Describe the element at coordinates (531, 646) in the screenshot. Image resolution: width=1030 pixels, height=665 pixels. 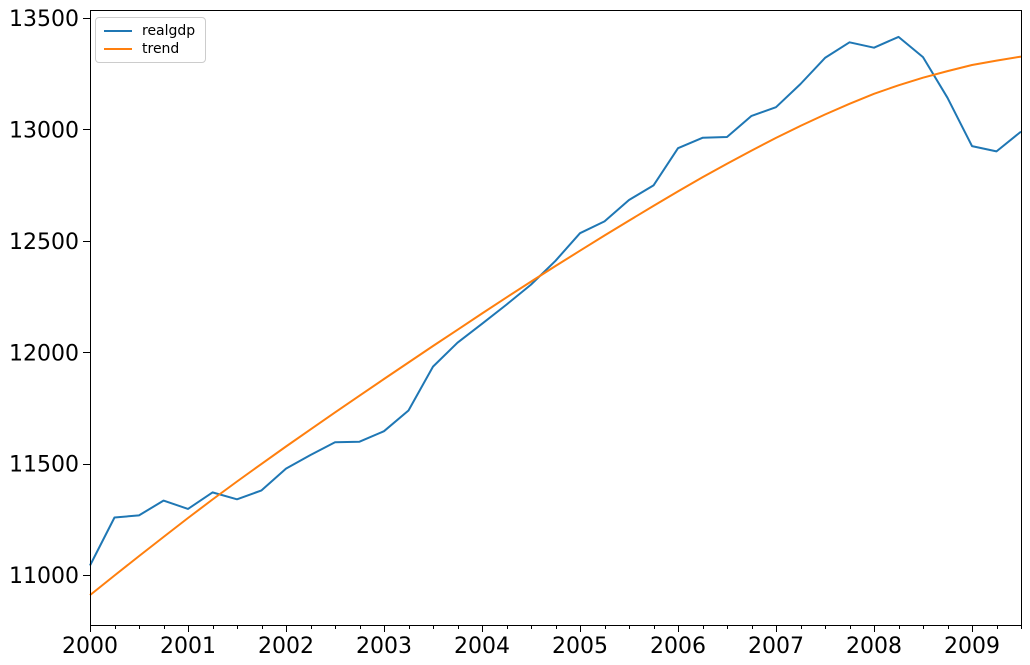
I see `x-axis-tick-labels: 2000 2001 2002 2003 2004 2005 2006 2007 2008 2009` at that location.